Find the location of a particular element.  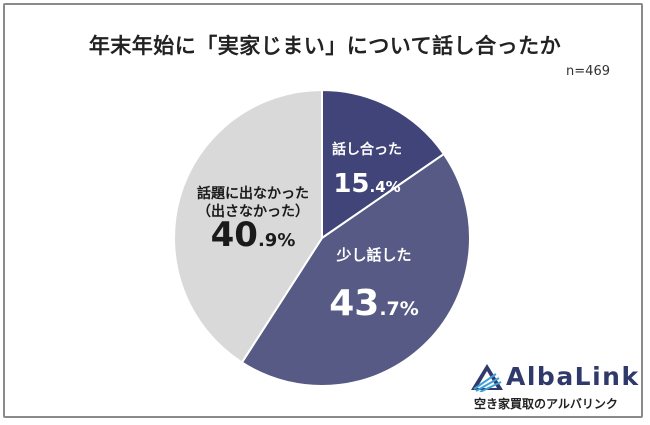

slice-label-group-1: 話し合った 15.4% is located at coordinates (367, 170).